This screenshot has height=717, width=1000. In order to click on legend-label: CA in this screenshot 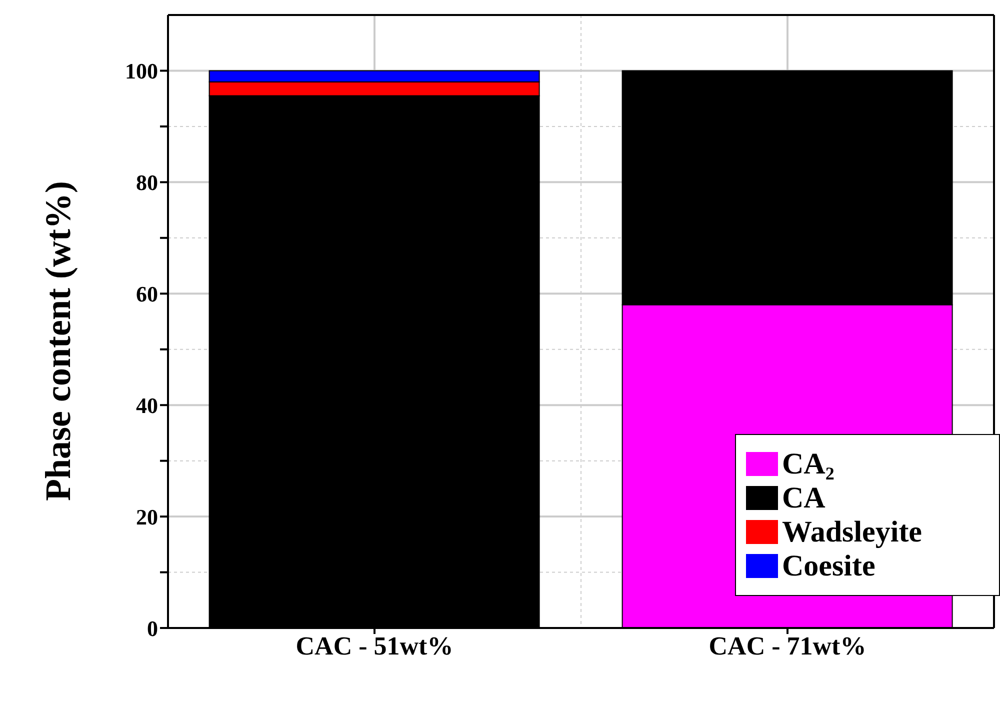, I will do `click(804, 497)`.